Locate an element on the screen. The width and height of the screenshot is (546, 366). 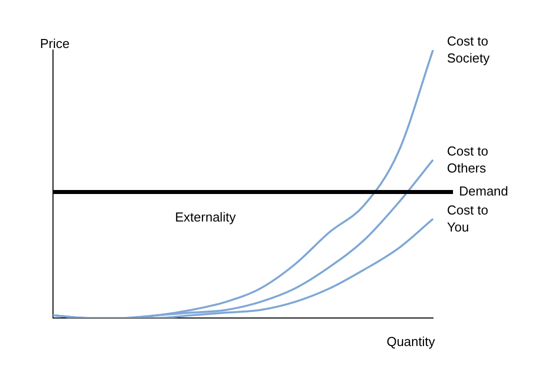
y-axis-title: Price is located at coordinates (55, 43).